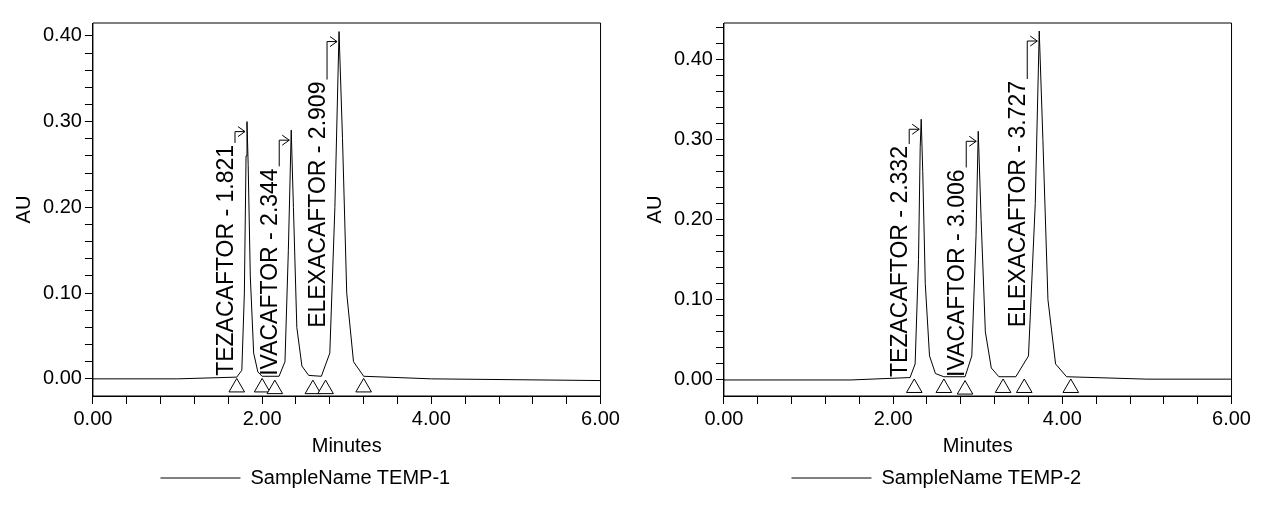 Image resolution: width=1262 pixels, height=506 pixels. What do you see at coordinates (269, 272) in the screenshot?
I see `annotation: IVACAFTOR - 2.344` at bounding box center [269, 272].